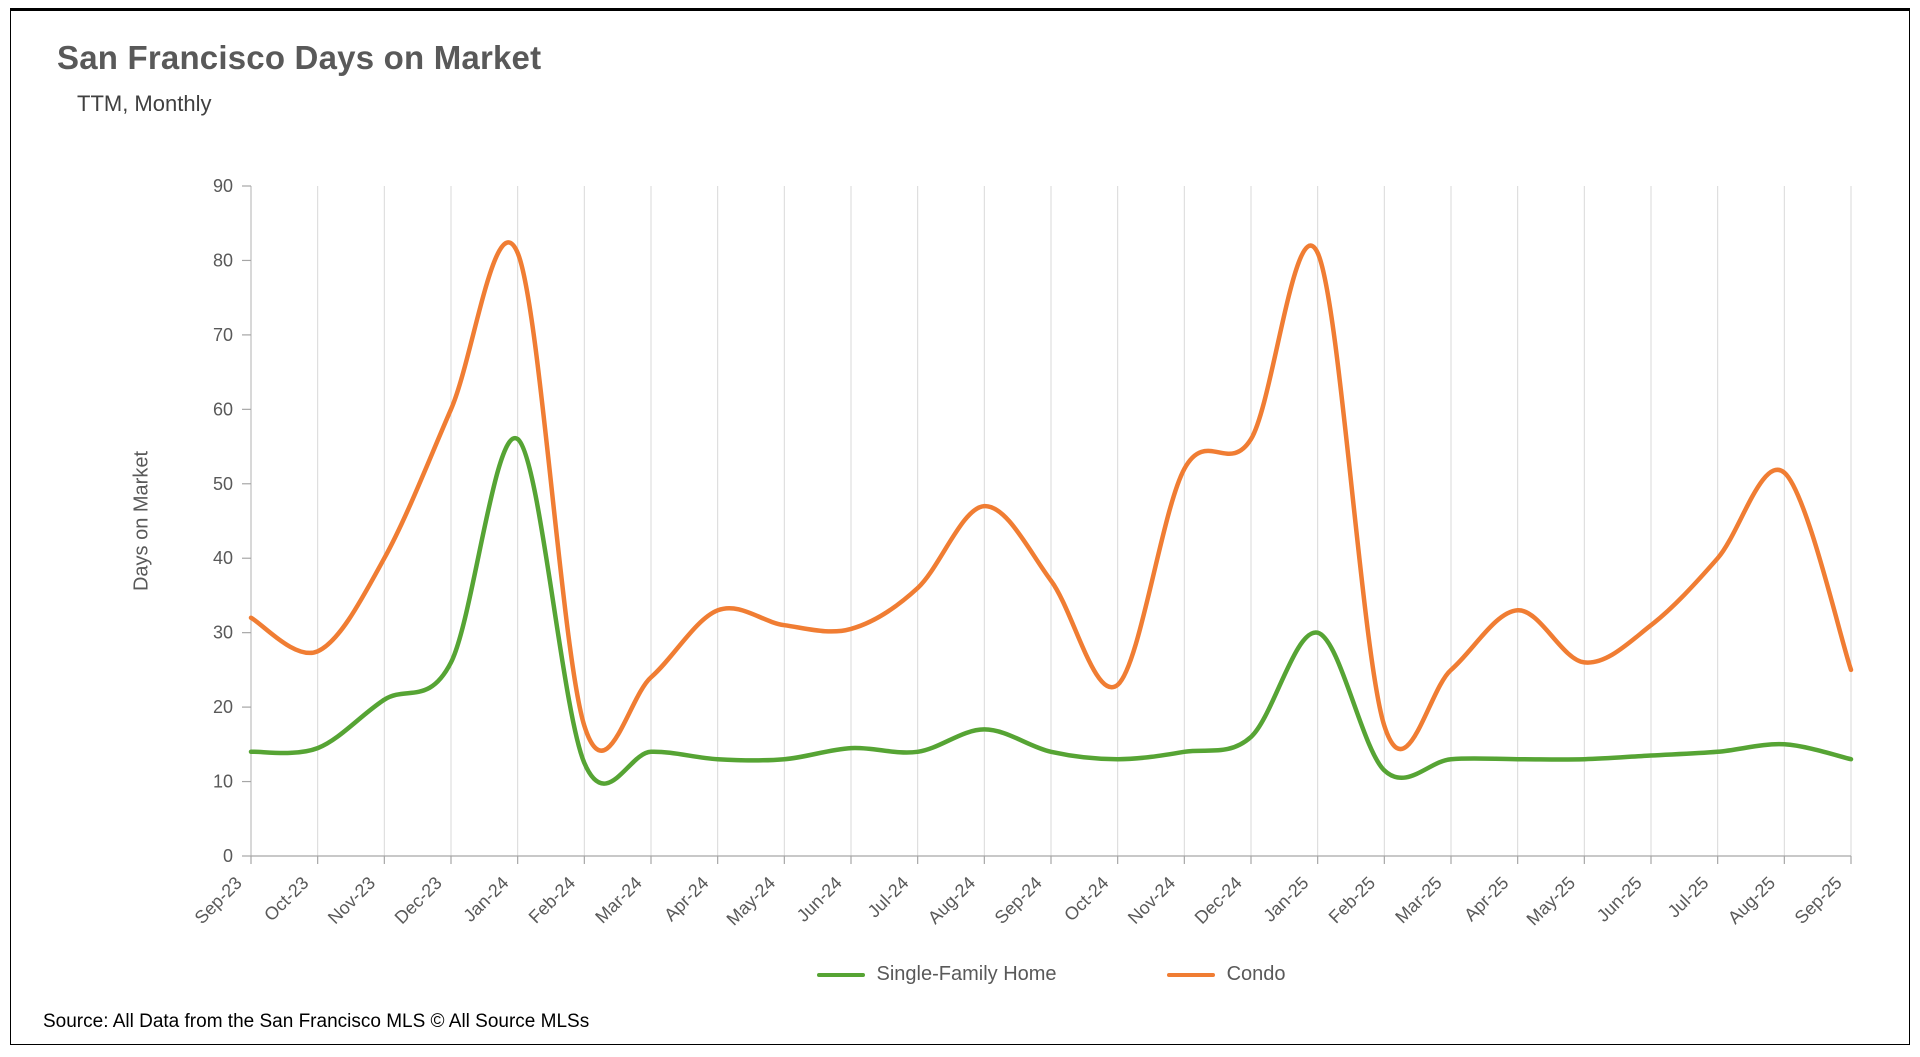 This screenshot has height=1057, width=1920. What do you see at coordinates (686, 899) in the screenshot?
I see `svg-text: Apr-24` at bounding box center [686, 899].